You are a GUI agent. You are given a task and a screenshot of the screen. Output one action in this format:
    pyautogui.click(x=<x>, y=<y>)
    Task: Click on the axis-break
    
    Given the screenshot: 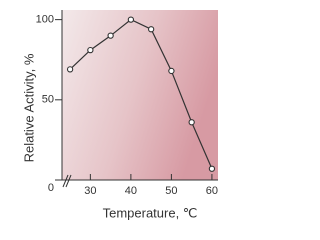 What is the action you would take?
    pyautogui.click(x=67, y=181)
    